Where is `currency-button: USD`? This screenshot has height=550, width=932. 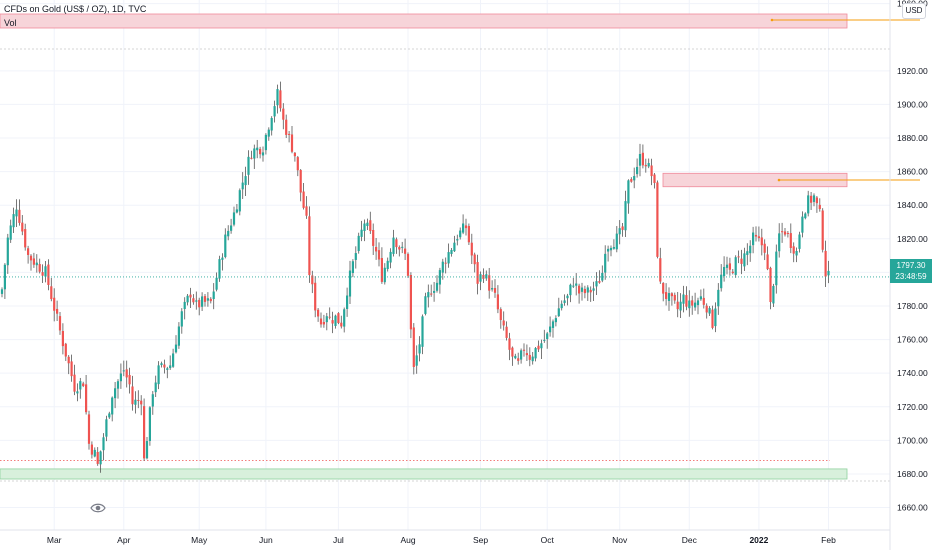
currency-button: USD is located at coordinates (914, 11).